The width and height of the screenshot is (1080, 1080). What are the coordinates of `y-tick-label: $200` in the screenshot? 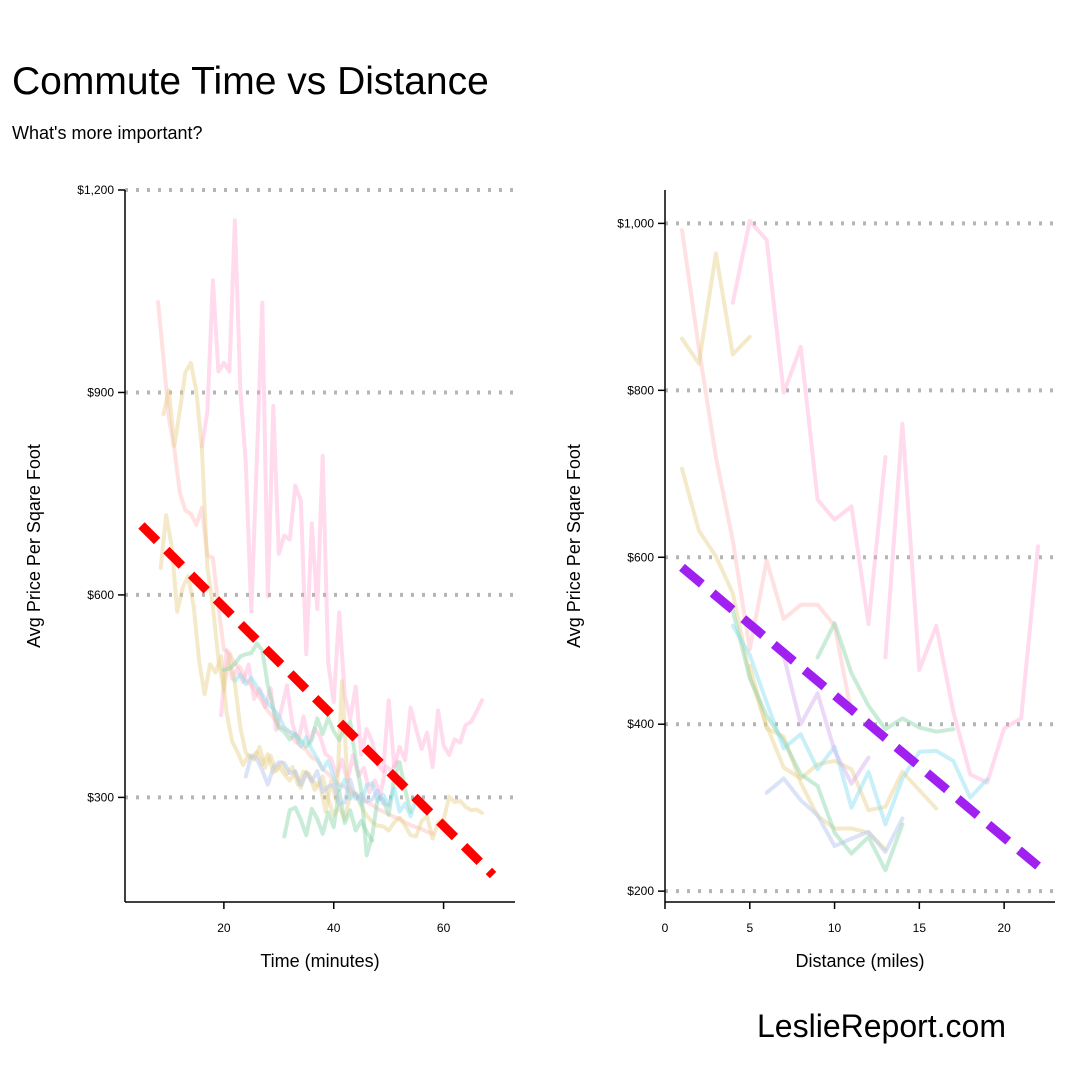 It's located at (640, 891).